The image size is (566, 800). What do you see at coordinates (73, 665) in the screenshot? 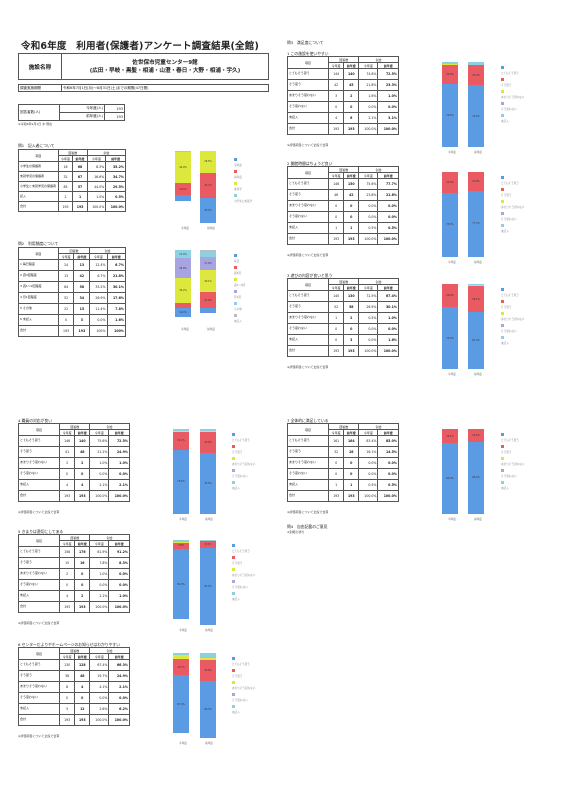
I see `table-row: とてもそう思う 130 128 67.4% 66.3%` at bounding box center [73, 665].